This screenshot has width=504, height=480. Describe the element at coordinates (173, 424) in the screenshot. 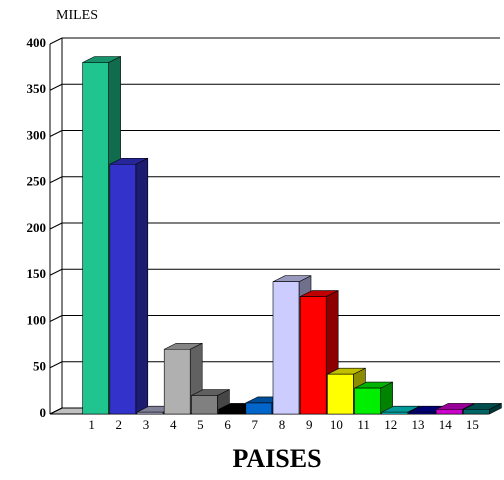

I see `x-tick-label: 4` at that location.